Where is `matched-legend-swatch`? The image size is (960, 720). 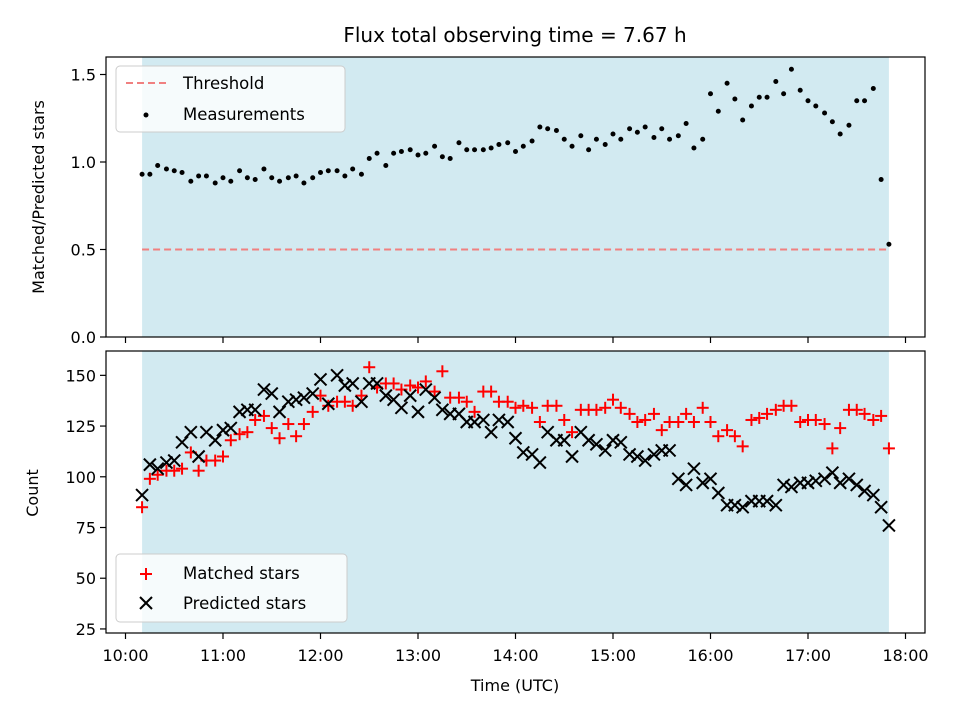
matched-legend-swatch is located at coordinates (146, 574).